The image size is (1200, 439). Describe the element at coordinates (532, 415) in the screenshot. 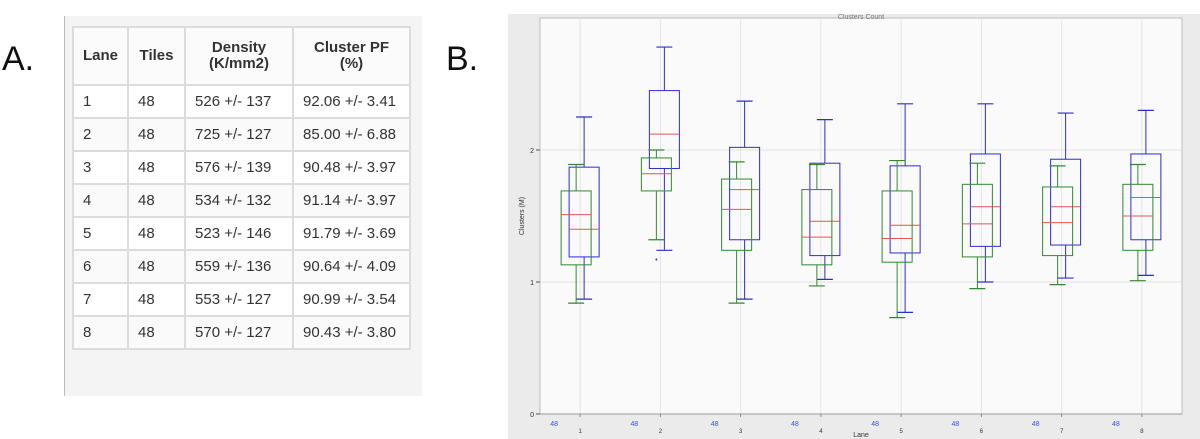

I see `y-tick-label: 0` at that location.